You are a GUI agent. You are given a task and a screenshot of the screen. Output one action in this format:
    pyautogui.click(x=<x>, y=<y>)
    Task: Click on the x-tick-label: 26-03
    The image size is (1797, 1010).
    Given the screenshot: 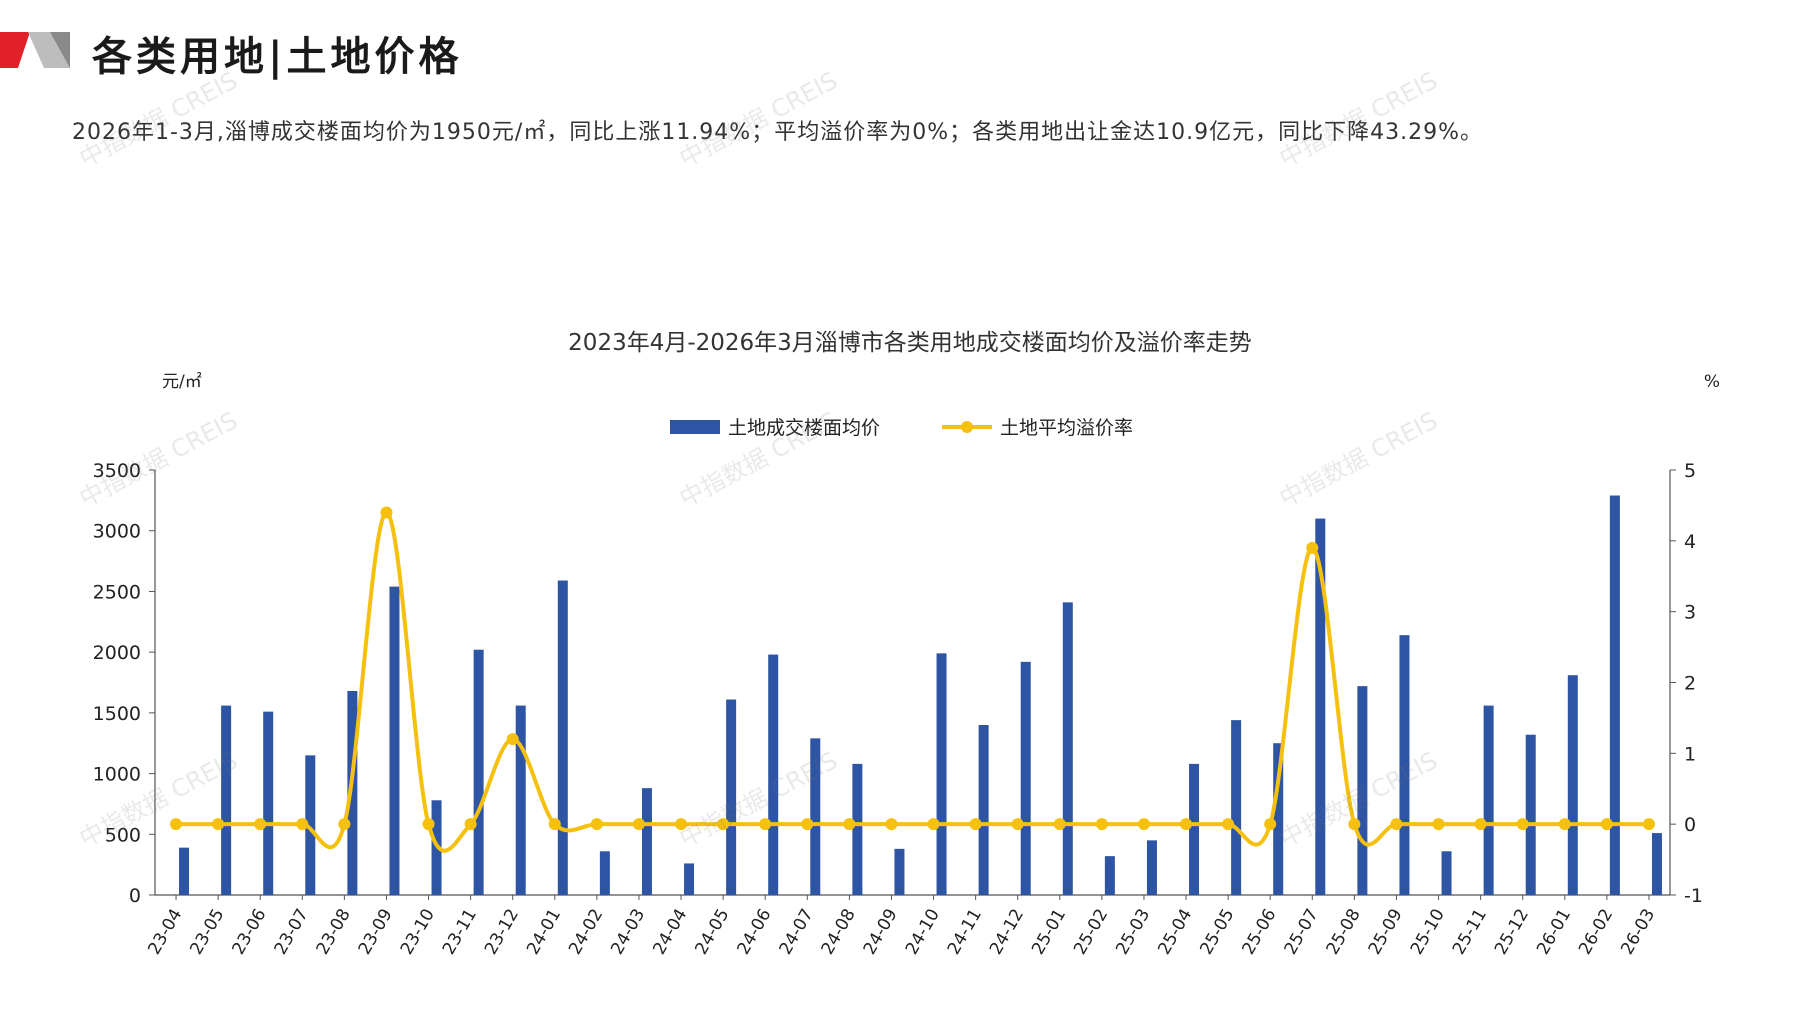 What is the action you would take?
    pyautogui.click(x=1638, y=932)
    